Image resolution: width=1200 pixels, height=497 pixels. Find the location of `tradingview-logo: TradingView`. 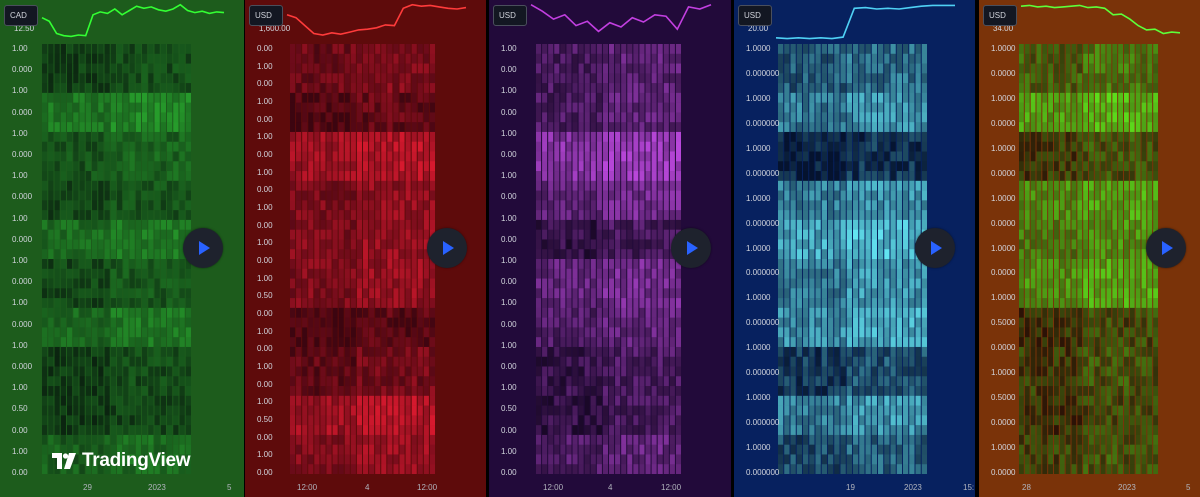

tradingview-logo: TradingView is located at coordinates (121, 461).